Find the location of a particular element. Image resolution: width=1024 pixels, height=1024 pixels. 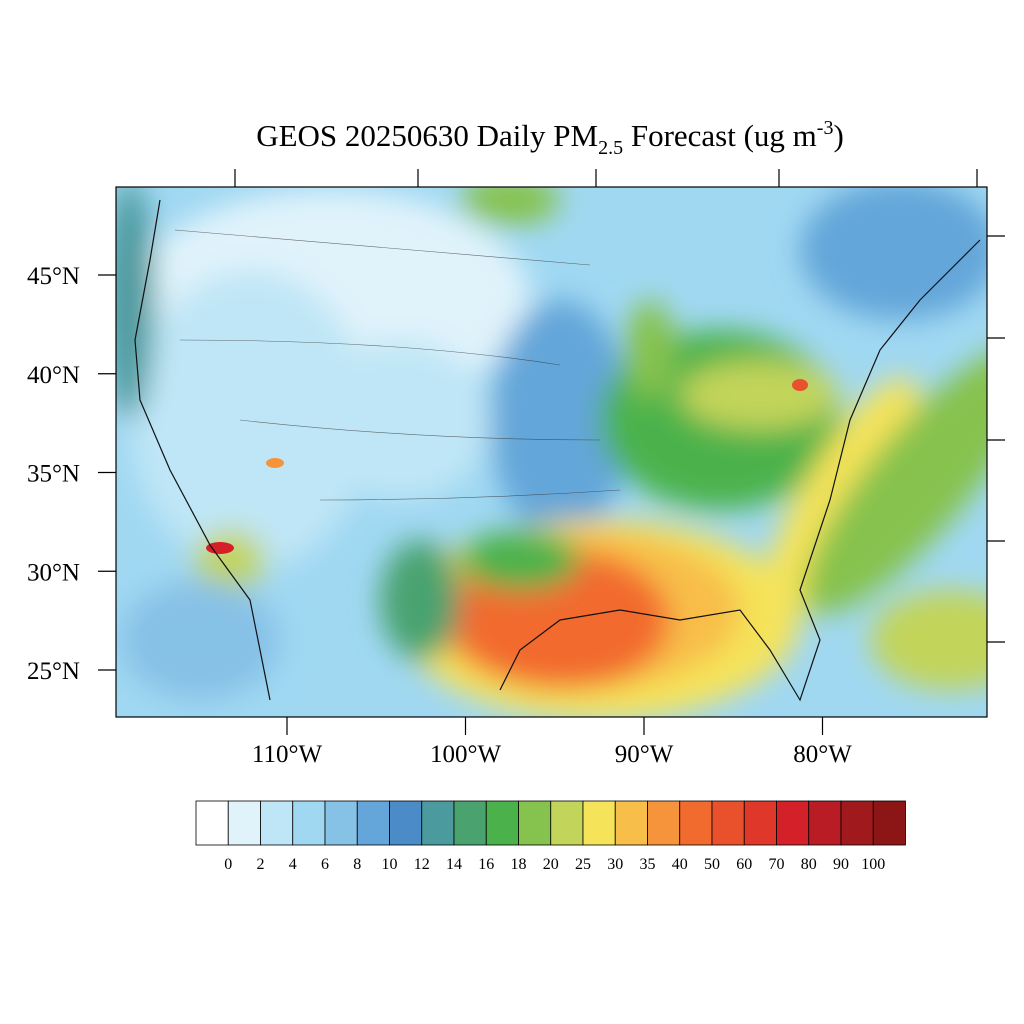

colorbar-label: 70 is located at coordinates (777, 864).